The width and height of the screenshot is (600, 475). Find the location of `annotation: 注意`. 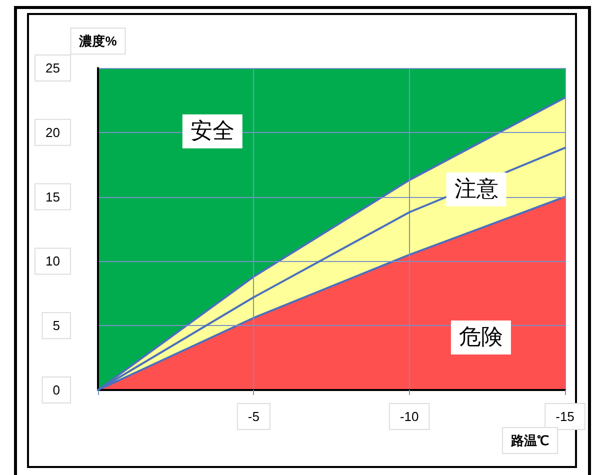

annotation: 注意 is located at coordinates (476, 189).